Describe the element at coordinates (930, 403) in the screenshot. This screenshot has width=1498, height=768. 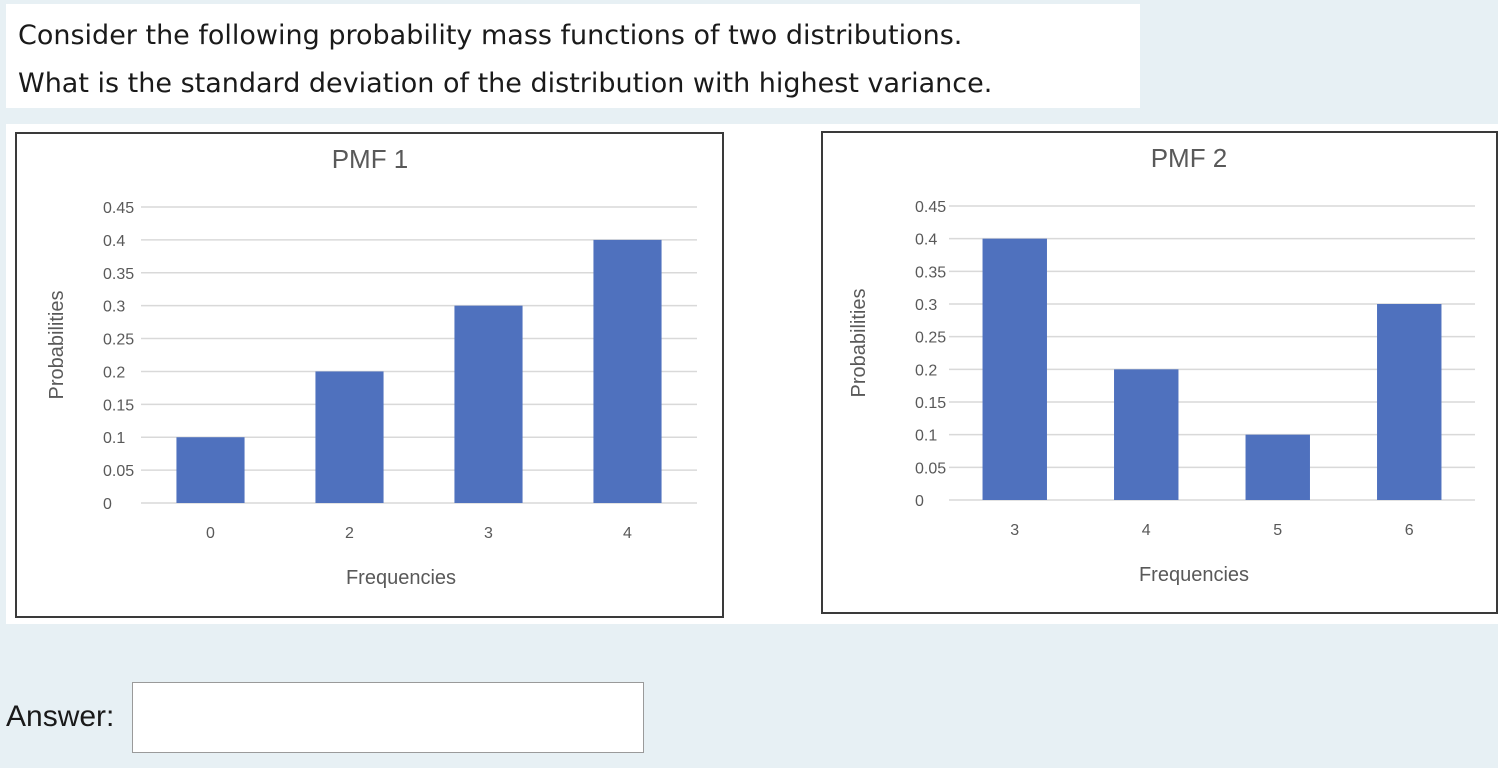
I see `pmf-2-y-tick-label: 0.15` at that location.